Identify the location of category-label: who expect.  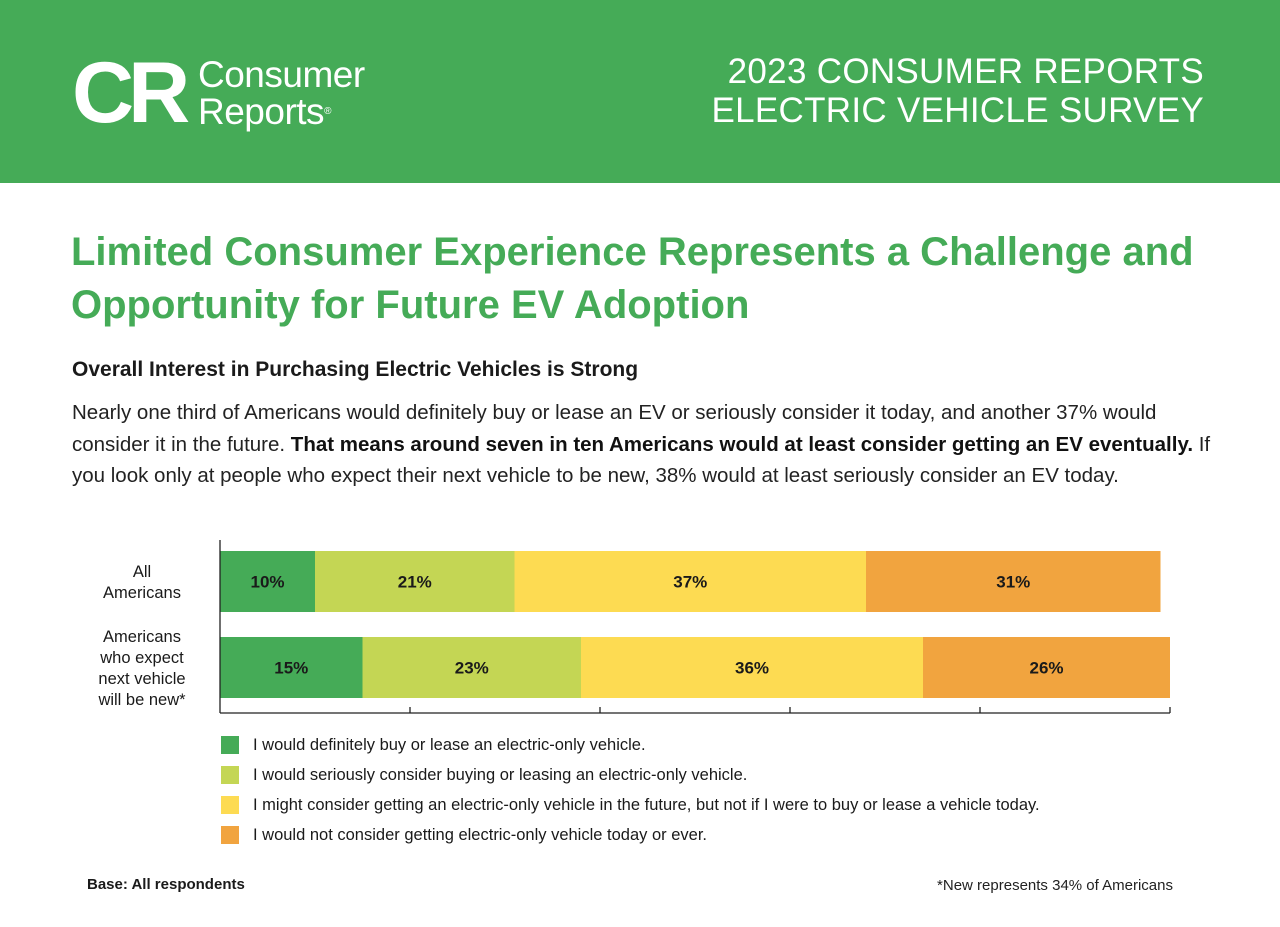
(141, 658).